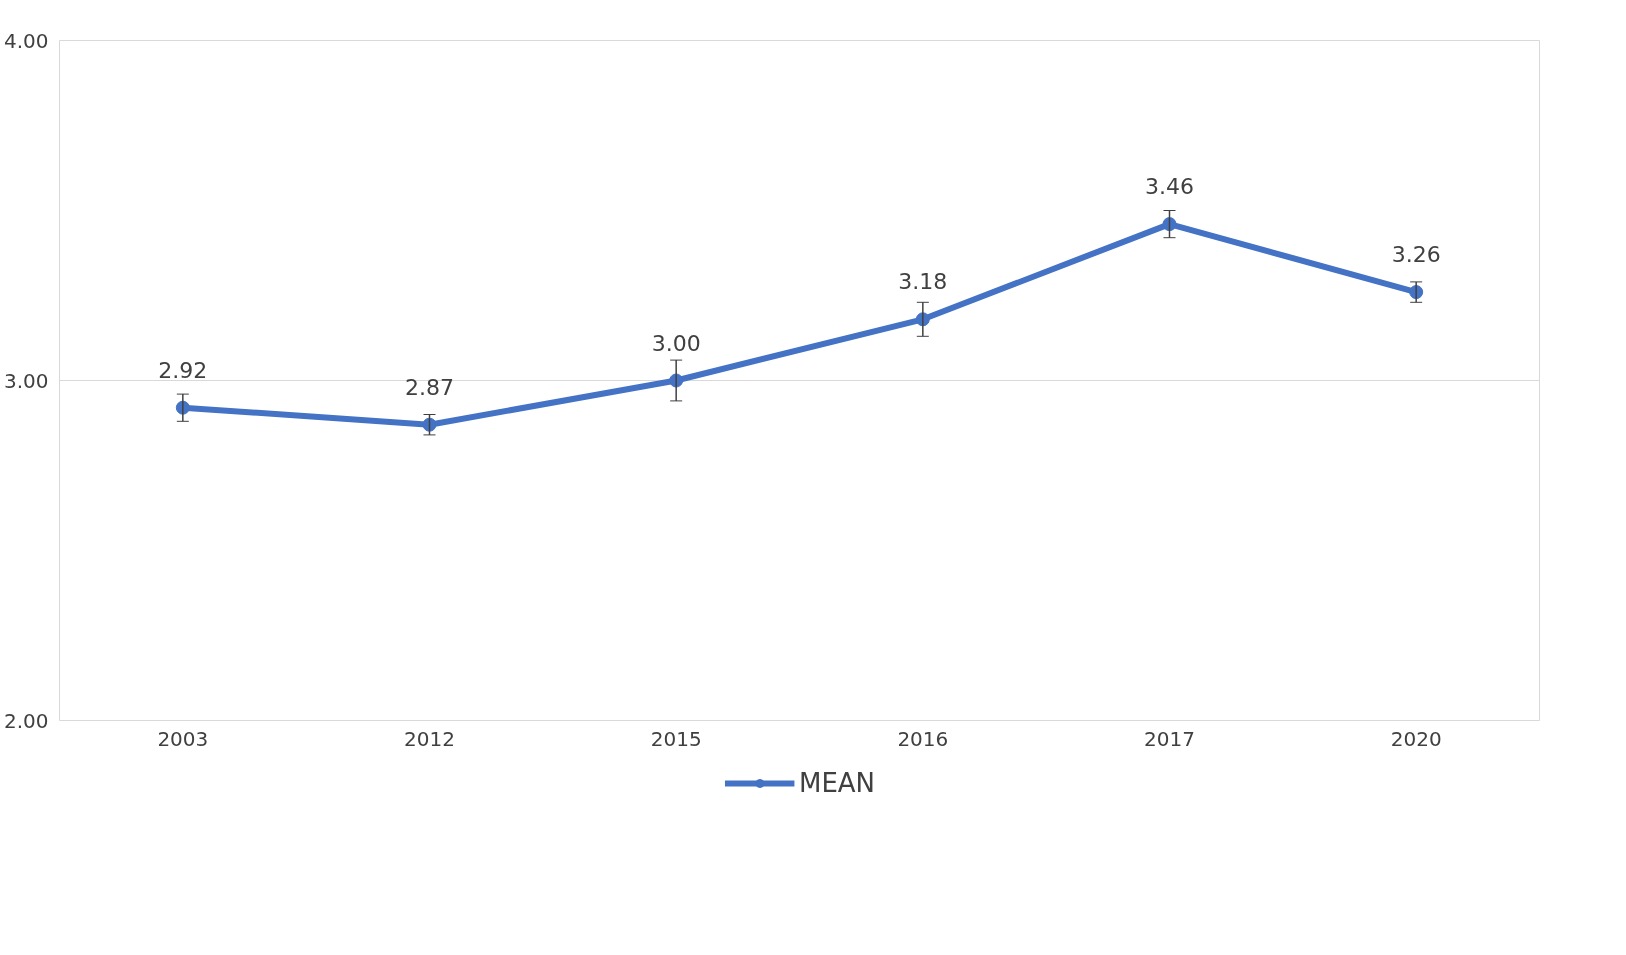  I want to click on x-tick-label: 2017, so click(1169, 738).